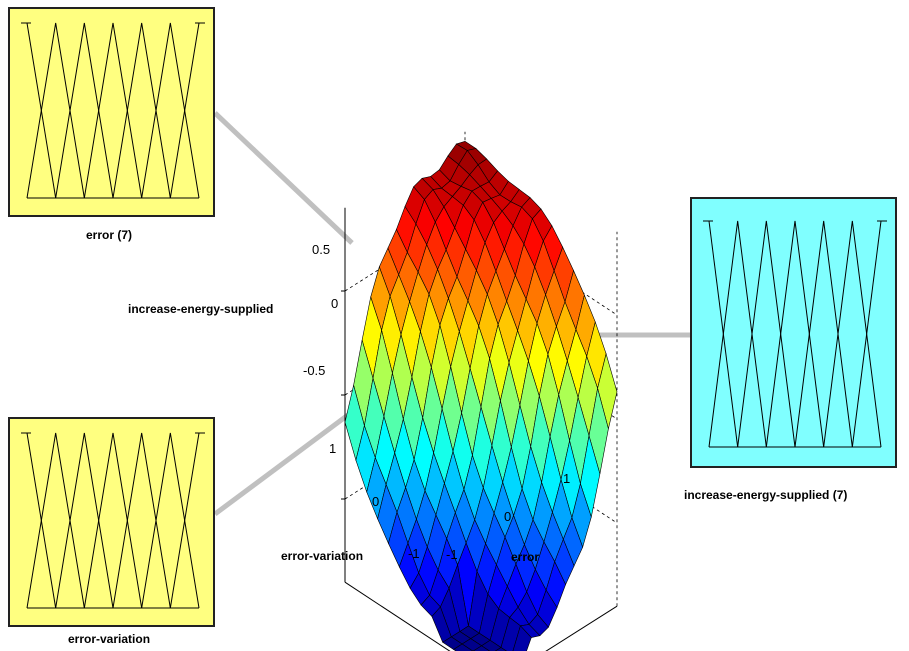 This screenshot has width=909, height=651. Describe the element at coordinates (201, 309) in the screenshot. I see `z-axis-label: increase-energy-supplied` at that location.